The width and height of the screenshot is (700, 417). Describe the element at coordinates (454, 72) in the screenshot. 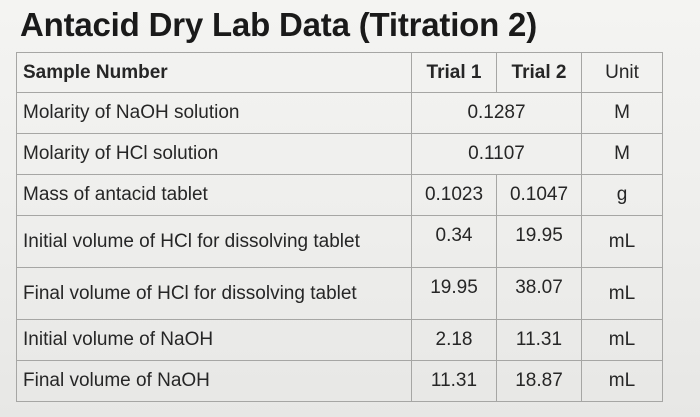

I see `header-trial-1: Trial 1` at that location.